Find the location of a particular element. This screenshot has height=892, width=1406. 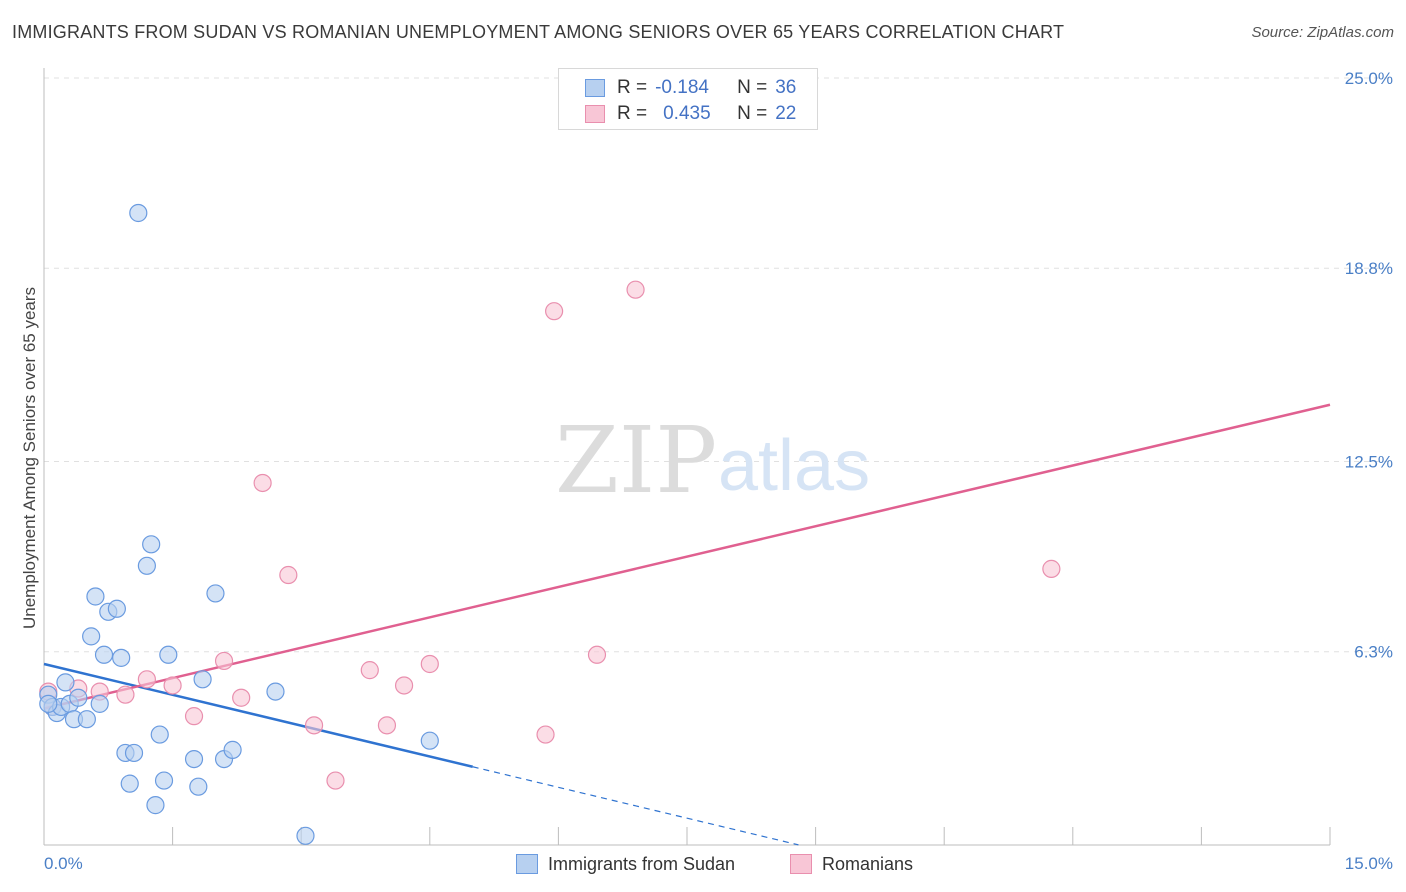

sudan-r-value: -0.184 is located at coordinates (682, 87).